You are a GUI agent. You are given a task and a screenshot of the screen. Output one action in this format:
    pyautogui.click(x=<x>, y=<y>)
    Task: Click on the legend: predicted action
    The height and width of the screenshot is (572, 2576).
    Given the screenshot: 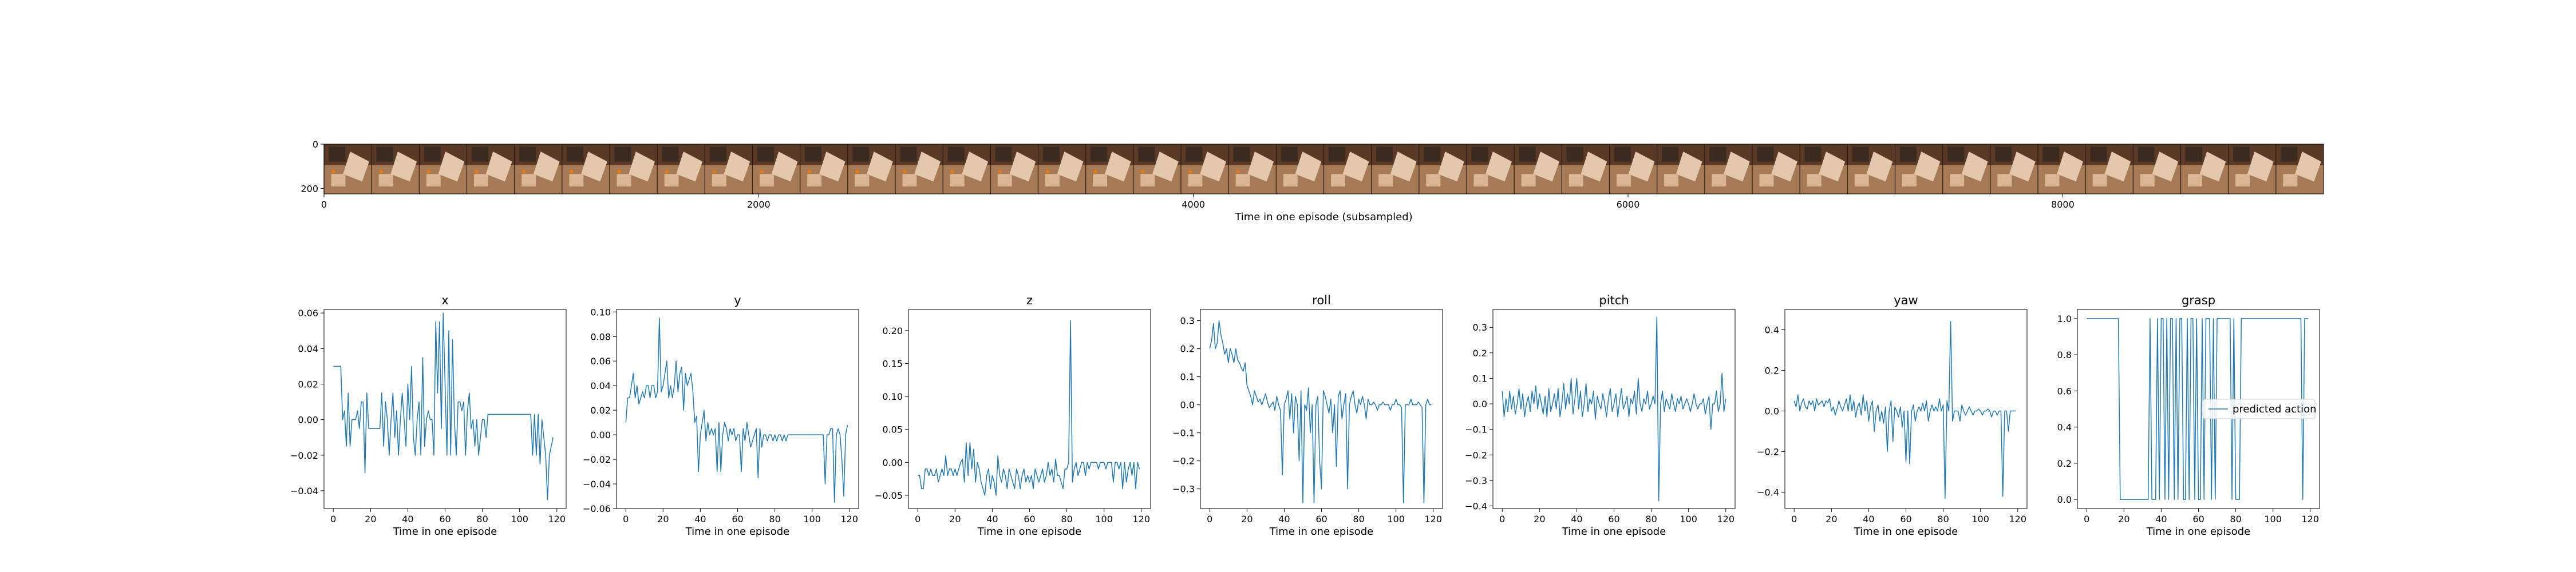 What is the action you would take?
    pyautogui.click(x=2259, y=409)
    